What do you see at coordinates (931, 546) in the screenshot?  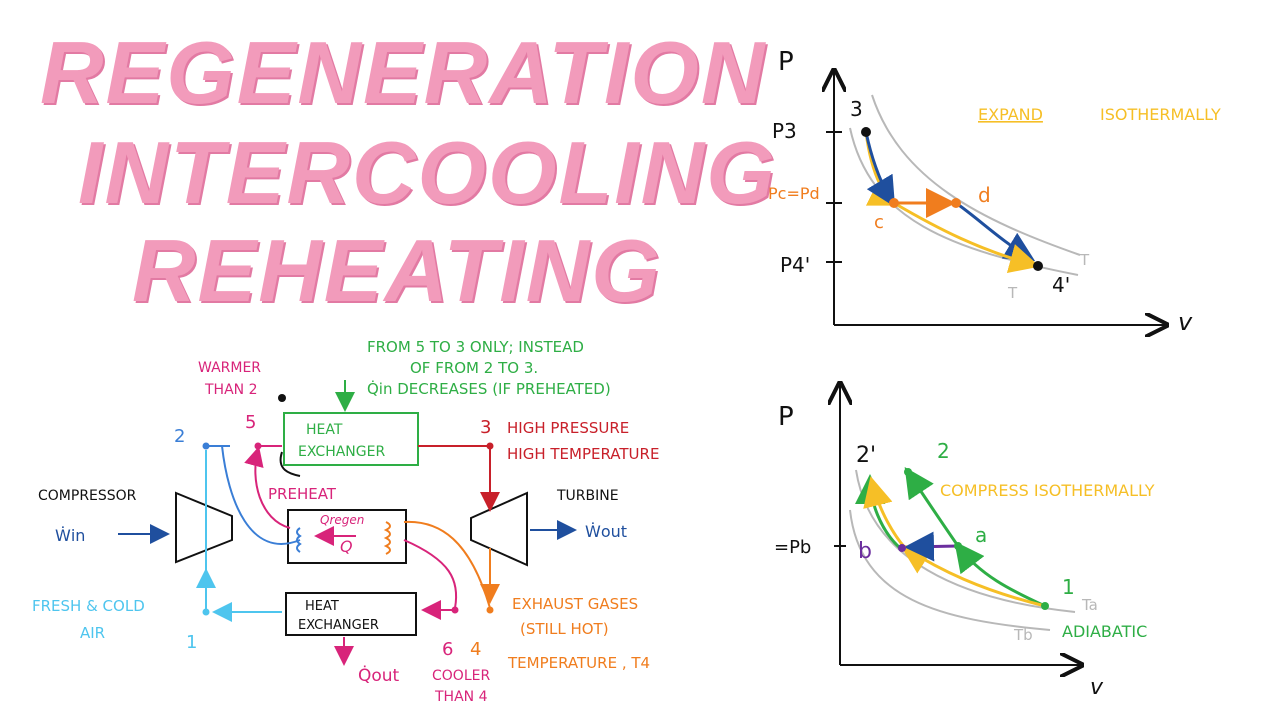 I see `intercool-a-b` at bounding box center [931, 546].